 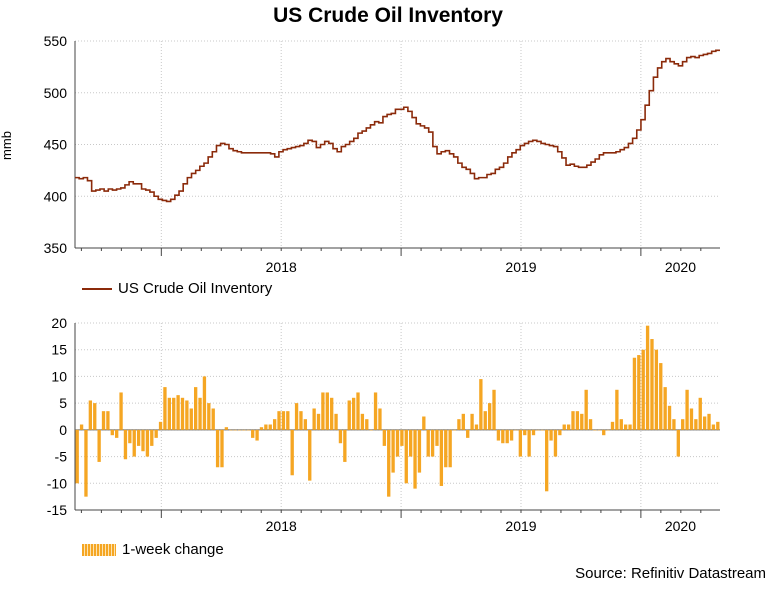 What do you see at coordinates (97, 288) in the screenshot?
I see `legend-line-swatch` at bounding box center [97, 288].